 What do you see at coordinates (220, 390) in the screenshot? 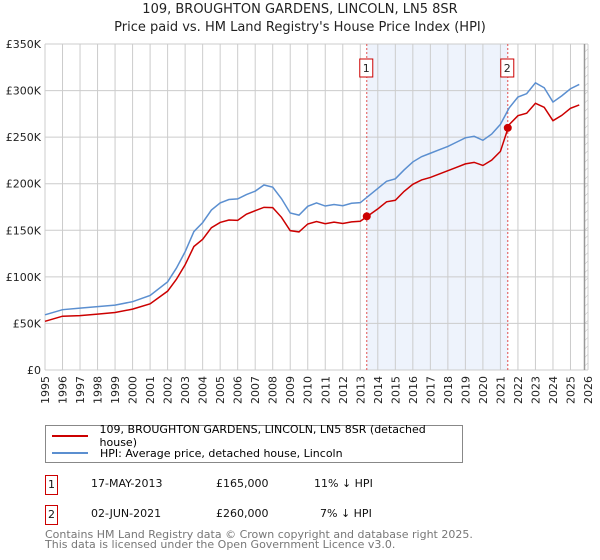
I see `x-tick-label: 2005` at bounding box center [220, 390].